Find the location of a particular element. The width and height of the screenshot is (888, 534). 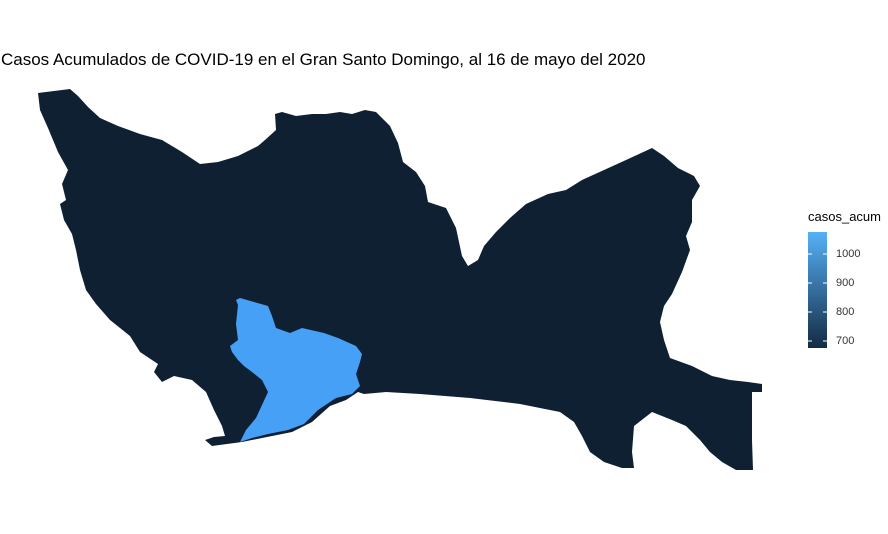

legend-tick-label: 700 is located at coordinates (845, 341).